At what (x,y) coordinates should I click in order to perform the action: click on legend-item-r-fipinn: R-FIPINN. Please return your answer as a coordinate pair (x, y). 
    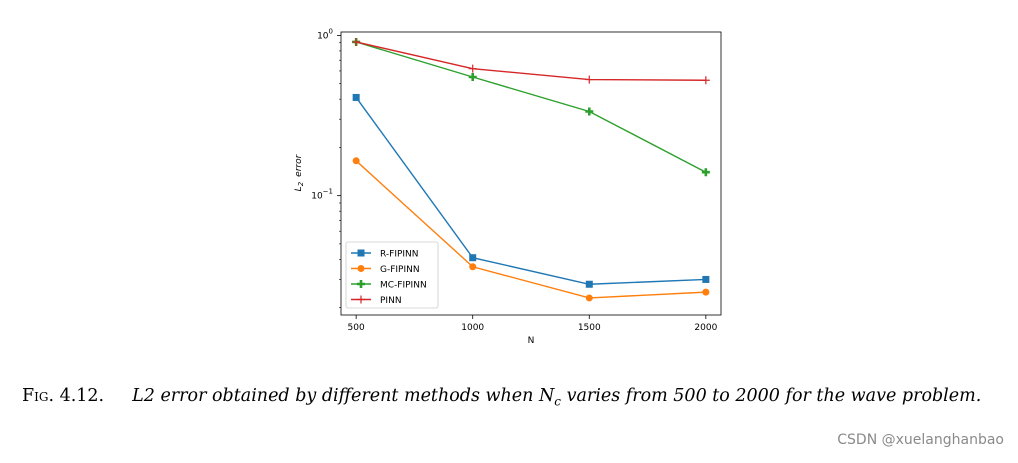
    Looking at the image, I should click on (385, 254).